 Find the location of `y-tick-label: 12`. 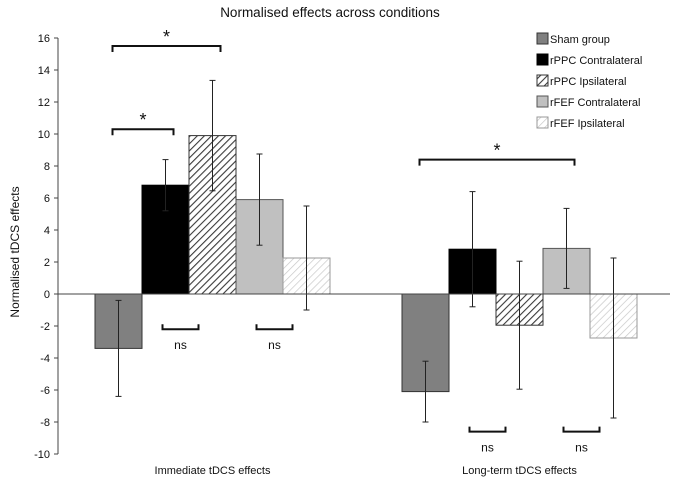

y-tick-label: 12 is located at coordinates (44, 103).